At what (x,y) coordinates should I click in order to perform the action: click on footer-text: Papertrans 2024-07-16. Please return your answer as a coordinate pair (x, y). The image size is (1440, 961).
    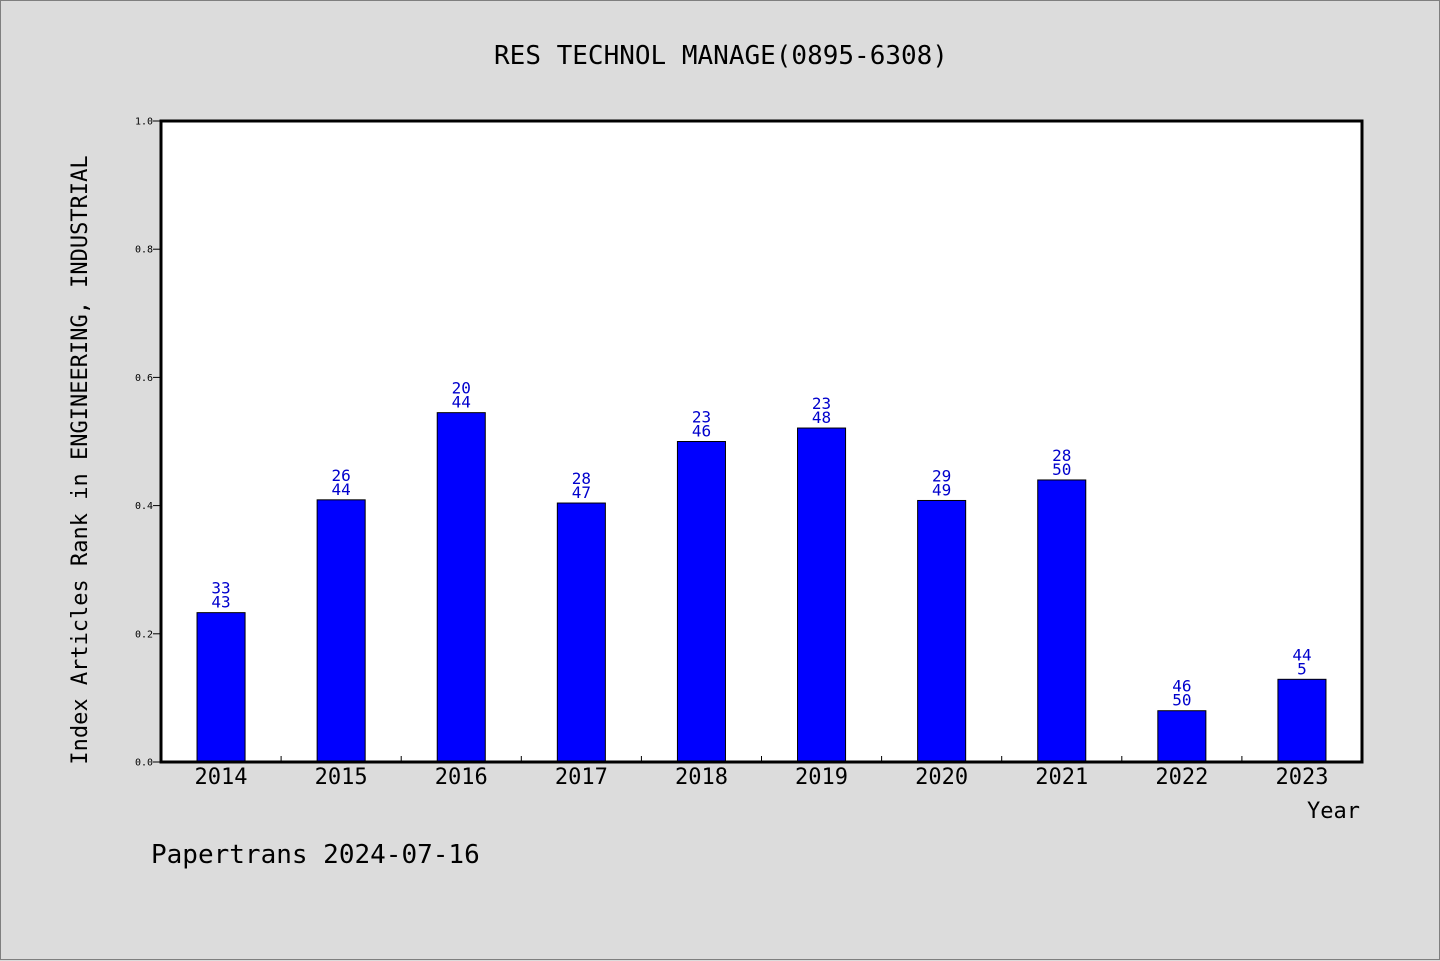
    Looking at the image, I should click on (315, 855).